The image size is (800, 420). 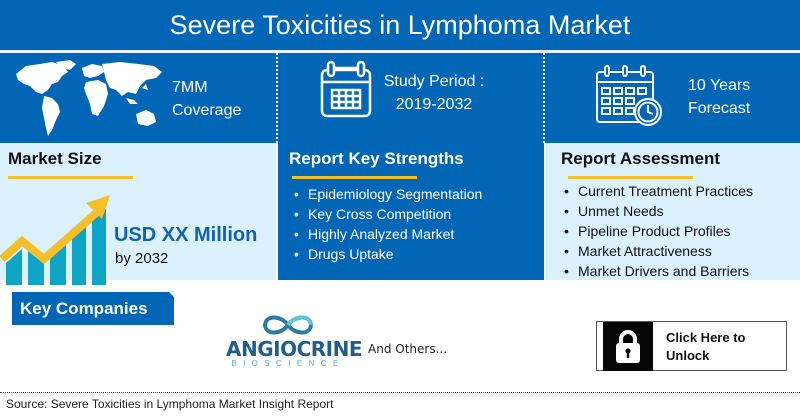 I want to click on footer-divider, so click(x=400, y=392).